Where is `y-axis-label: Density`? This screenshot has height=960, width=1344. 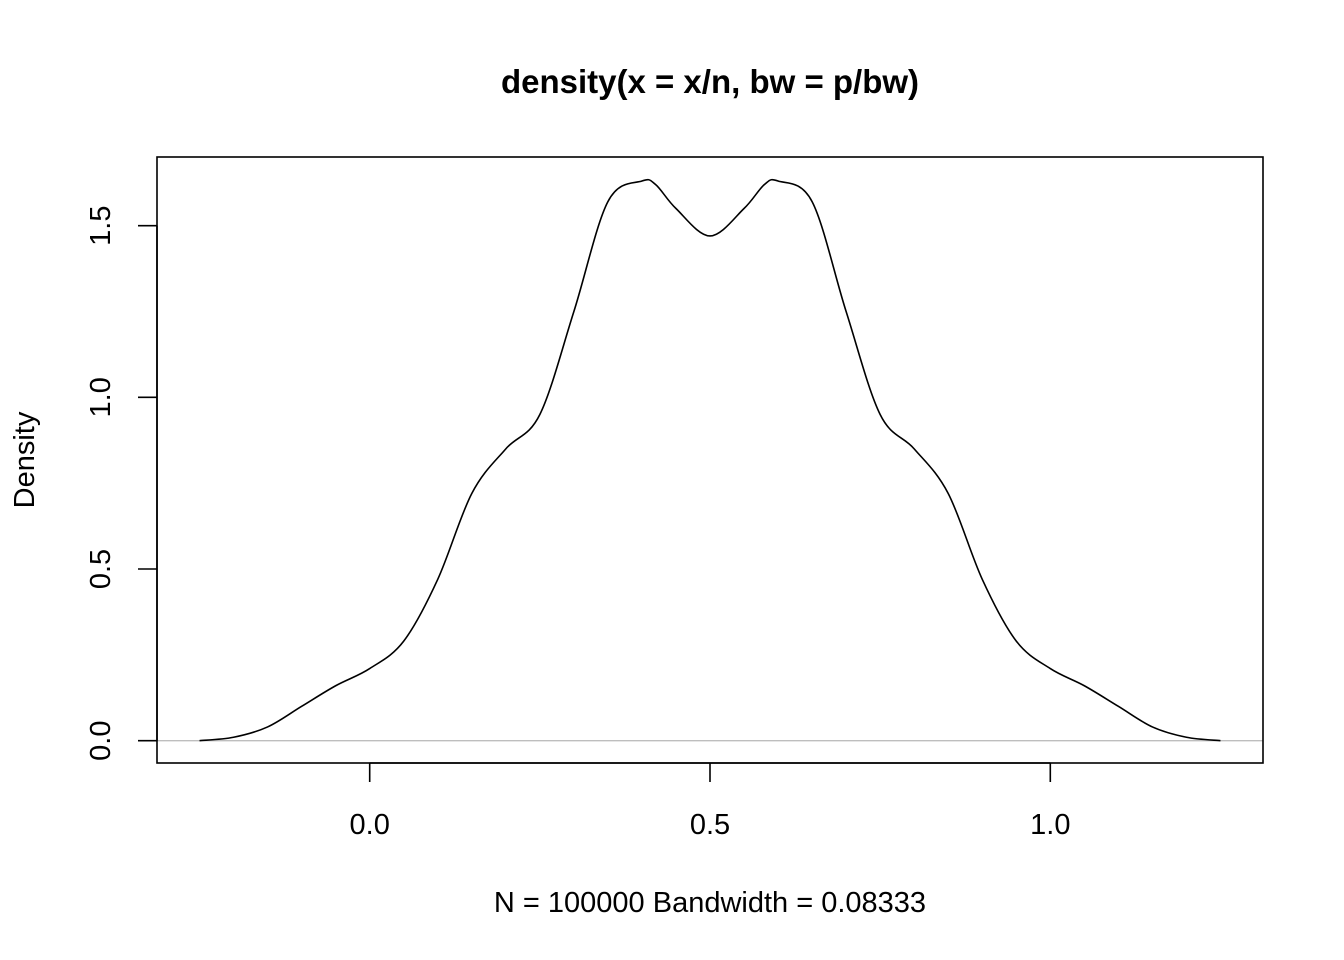
y-axis-label: Density is located at coordinates (25, 459).